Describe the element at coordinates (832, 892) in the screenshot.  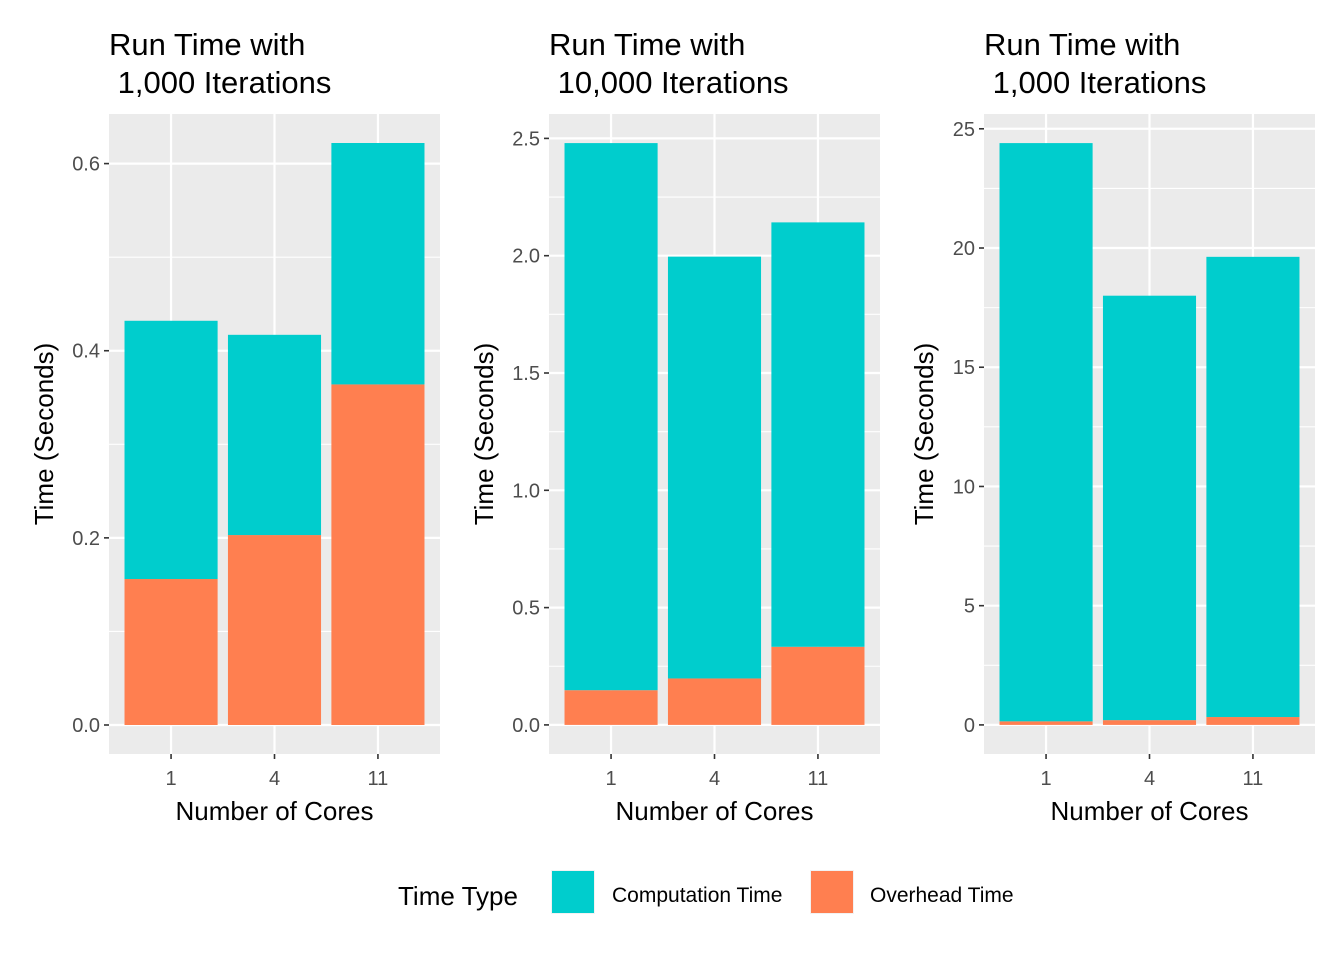
I see `legend-key-overhead-time` at that location.